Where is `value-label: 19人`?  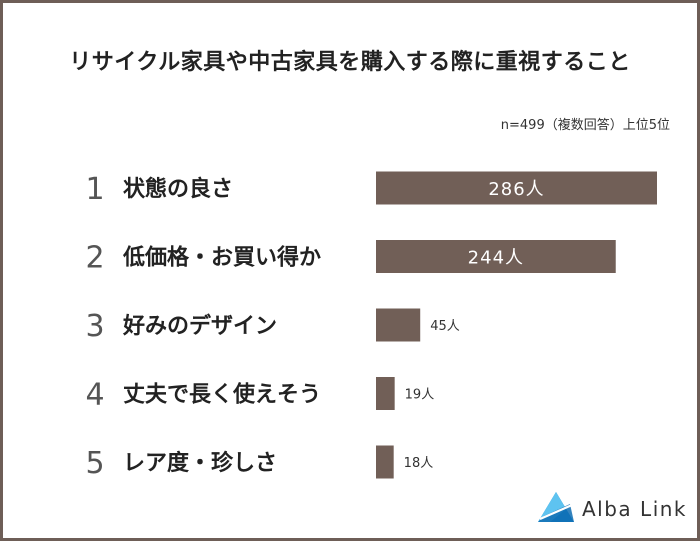 value-label: 19人 is located at coordinates (420, 395).